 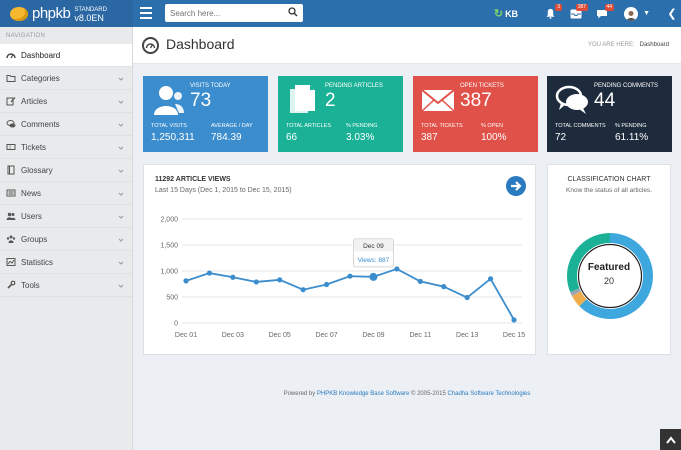 I want to click on user-menu-caret-icon: ▼, so click(x=646, y=13).